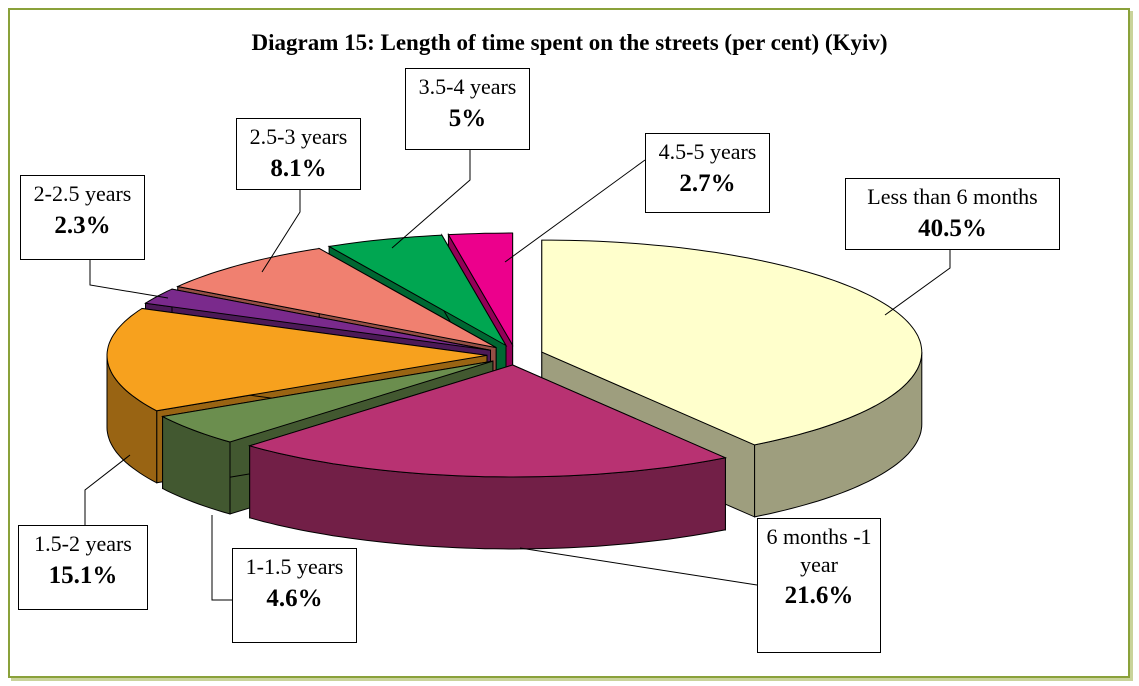  I want to click on data-label: 3.5-4 years 5%, so click(467, 109).